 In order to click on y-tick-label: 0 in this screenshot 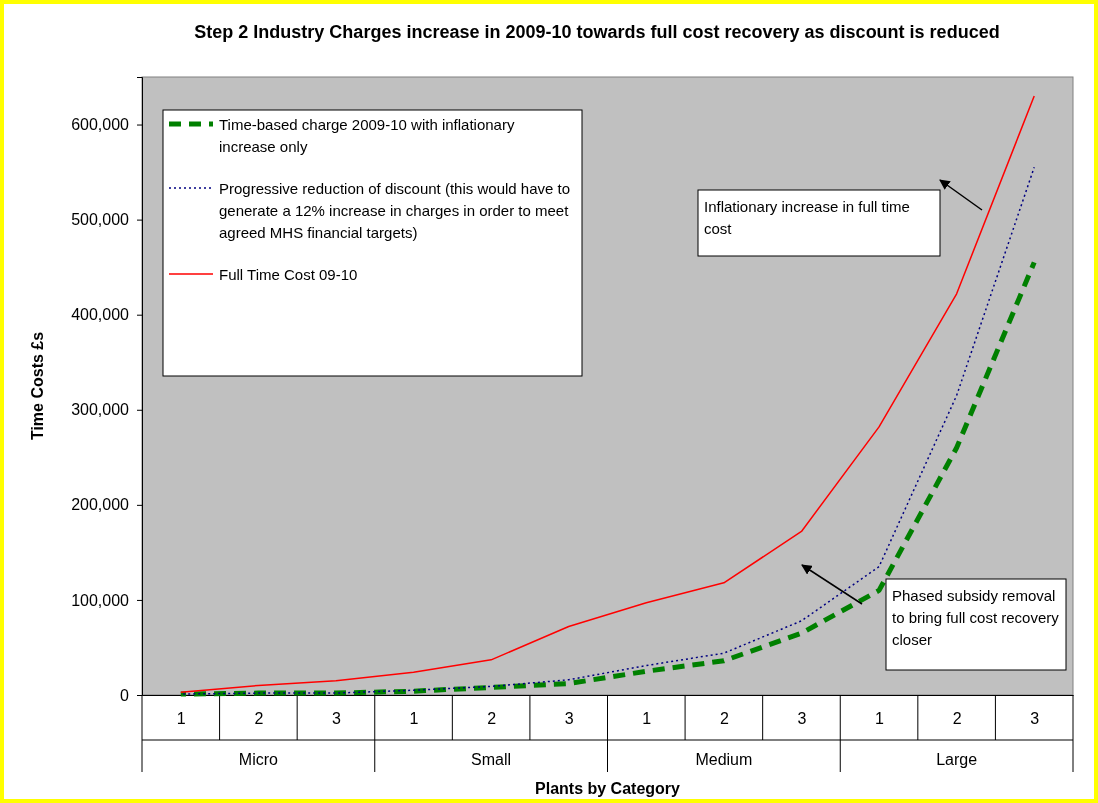, I will do `click(125, 695)`.